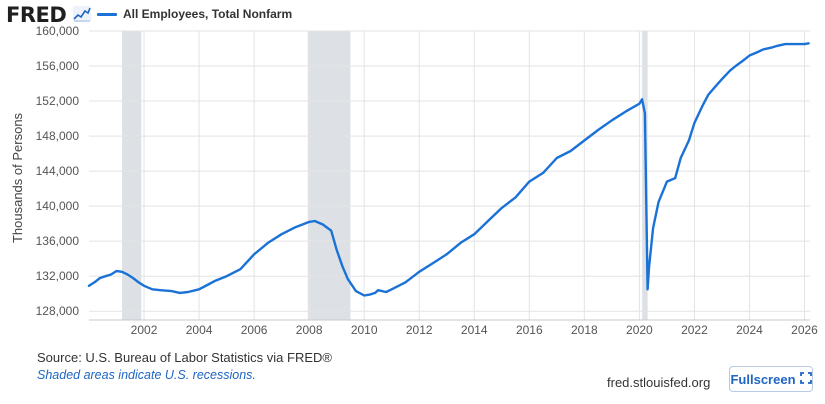  I want to click on fullscreen-button: Fullscreen, so click(771, 379).